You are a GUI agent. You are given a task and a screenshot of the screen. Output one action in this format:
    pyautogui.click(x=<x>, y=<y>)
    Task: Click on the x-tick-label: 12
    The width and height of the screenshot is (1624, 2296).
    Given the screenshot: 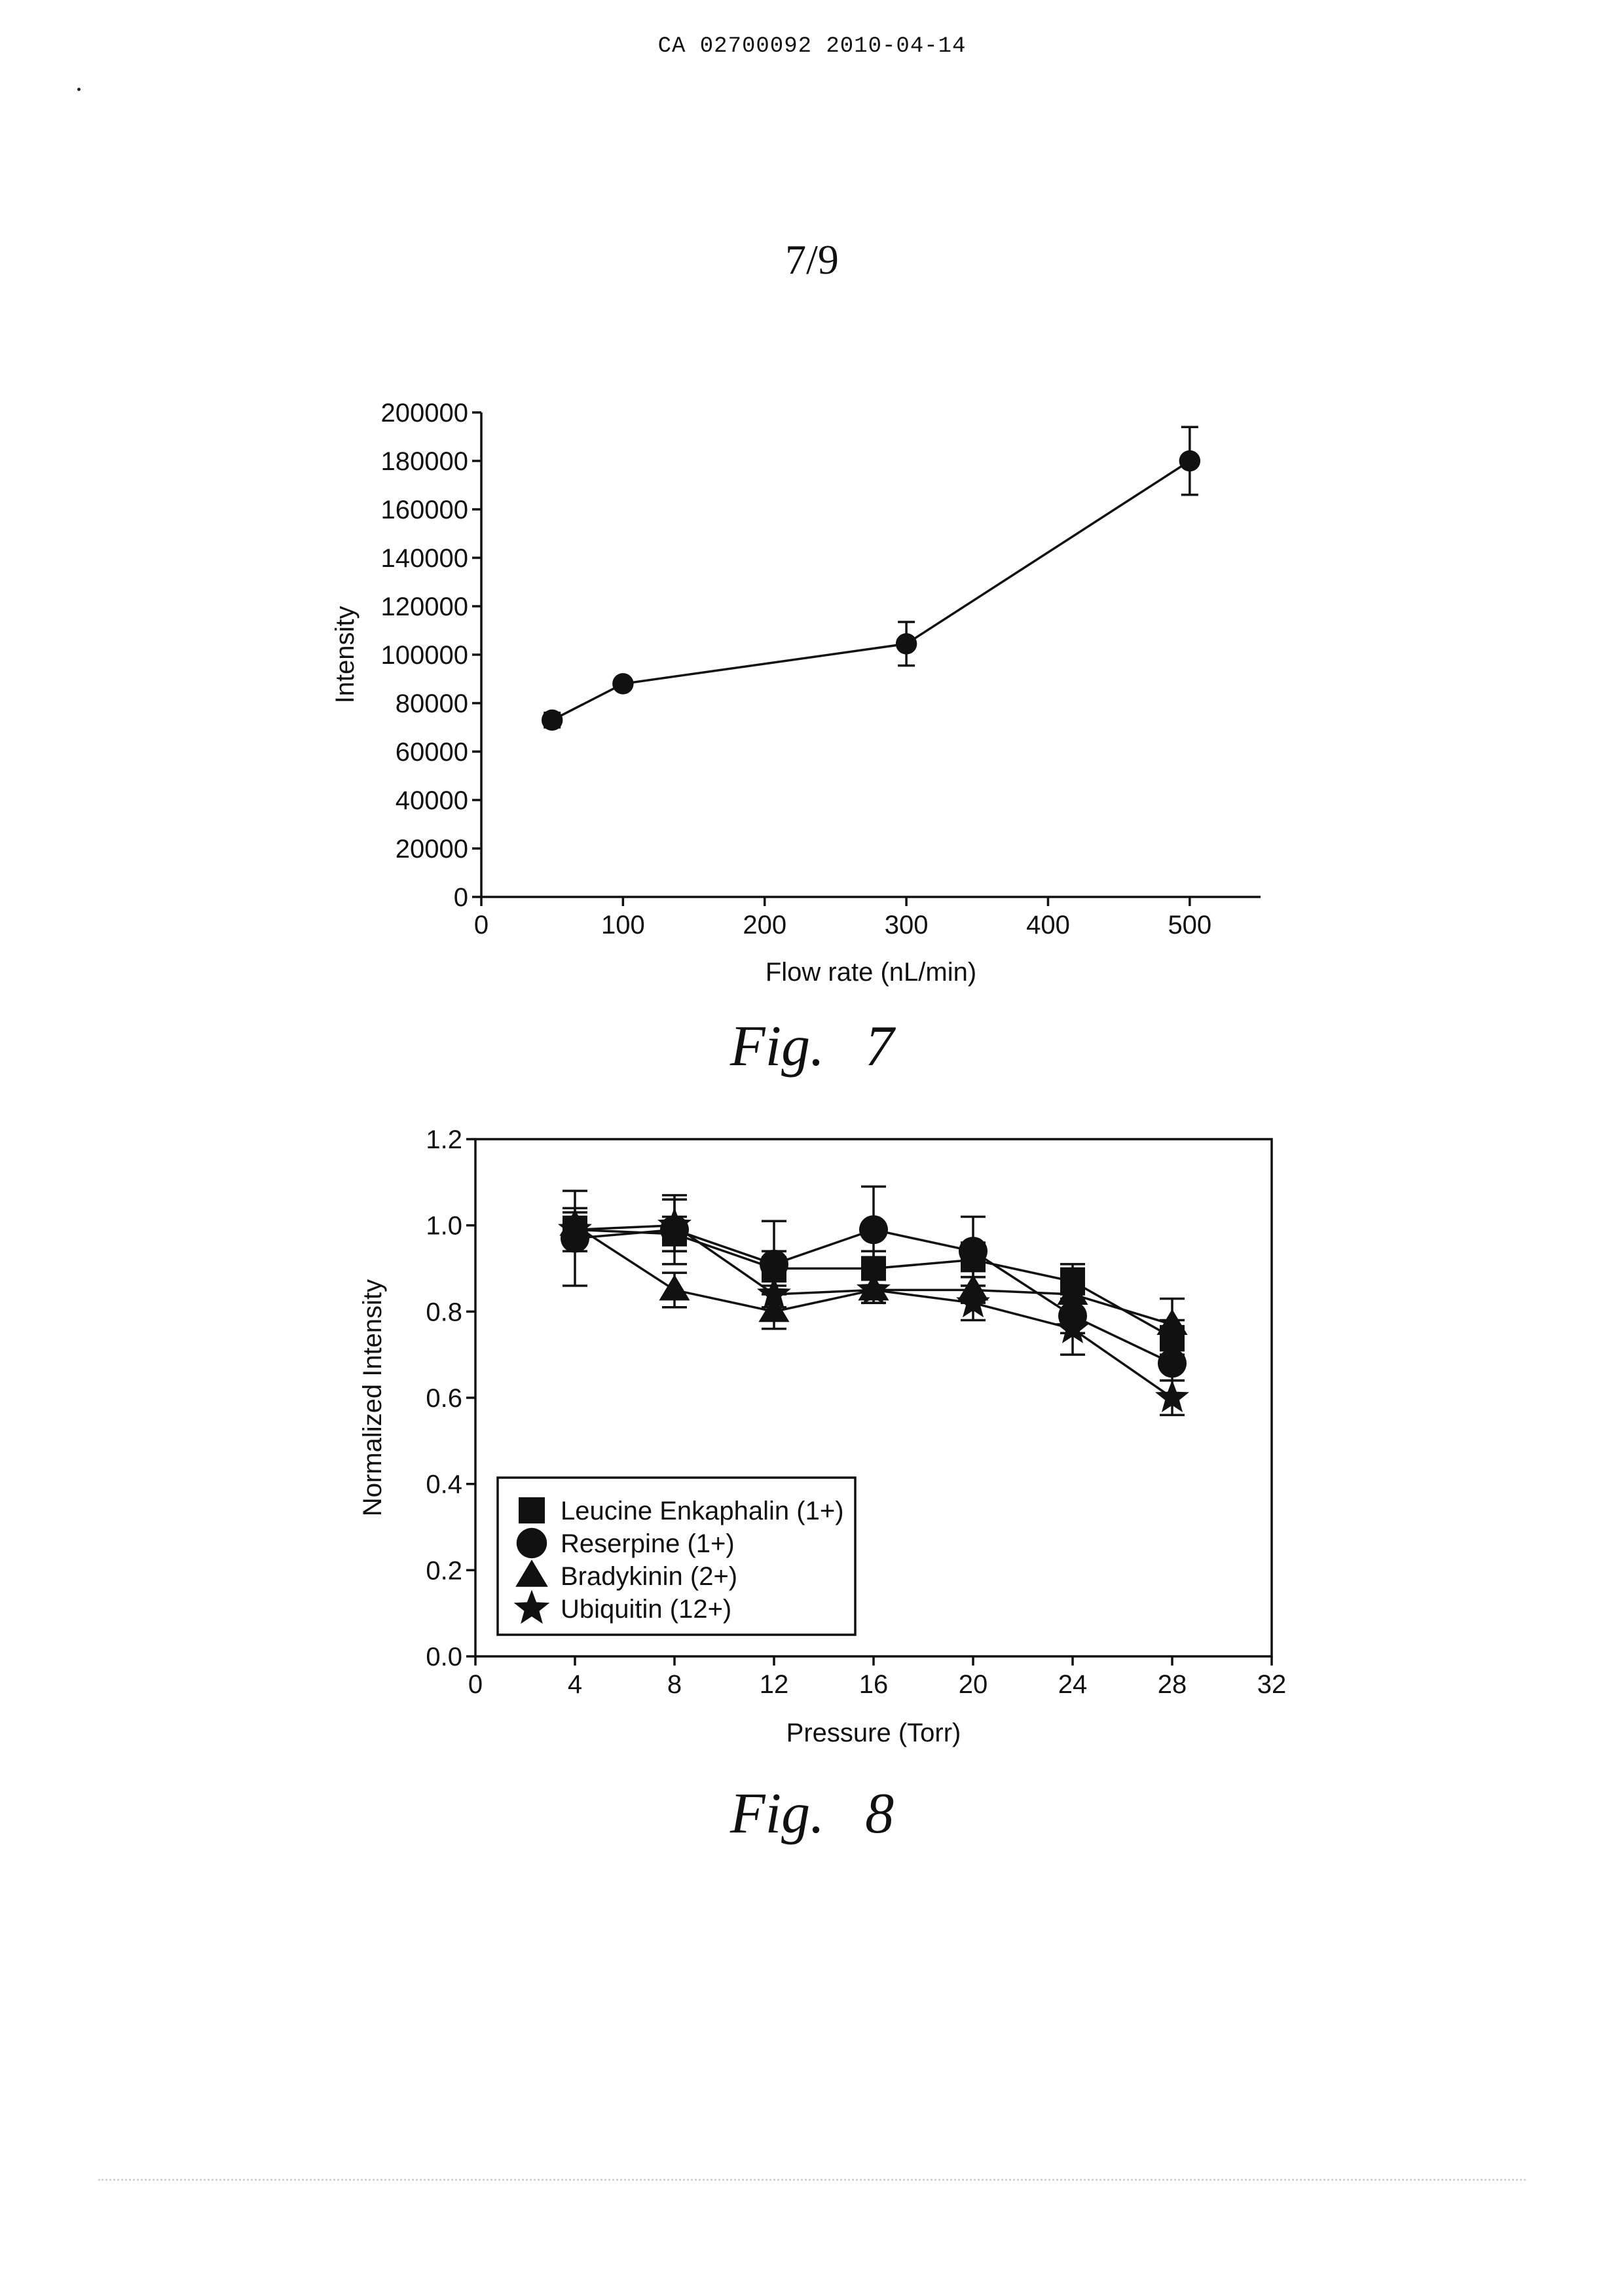 What is the action you would take?
    pyautogui.click(x=774, y=1684)
    